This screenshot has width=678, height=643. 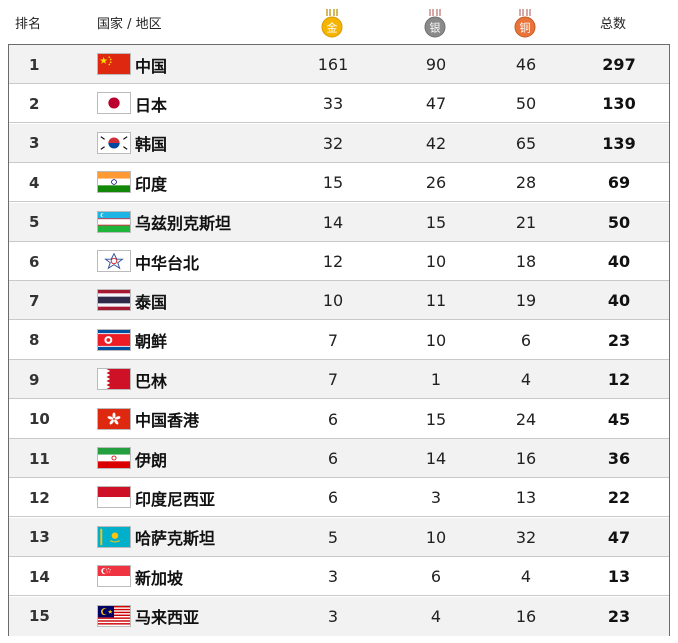 I want to click on country-name: 新加坡, so click(x=159, y=578).